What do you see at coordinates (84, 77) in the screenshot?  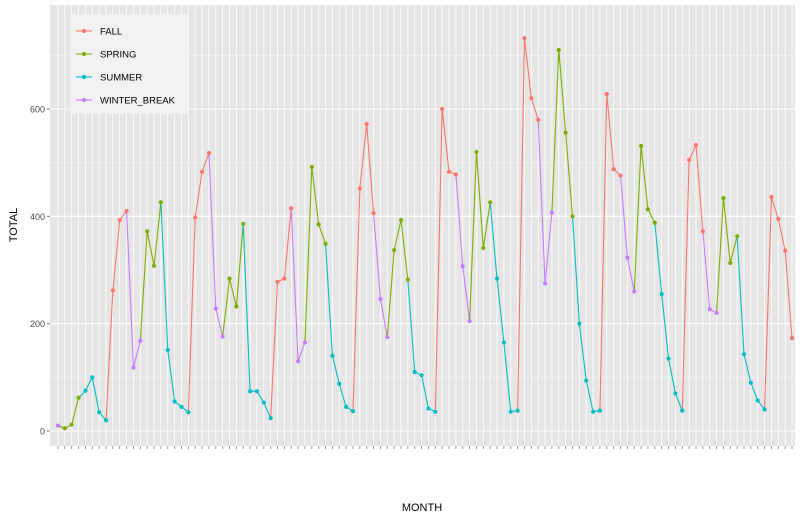 I see `legend-key-point` at bounding box center [84, 77].